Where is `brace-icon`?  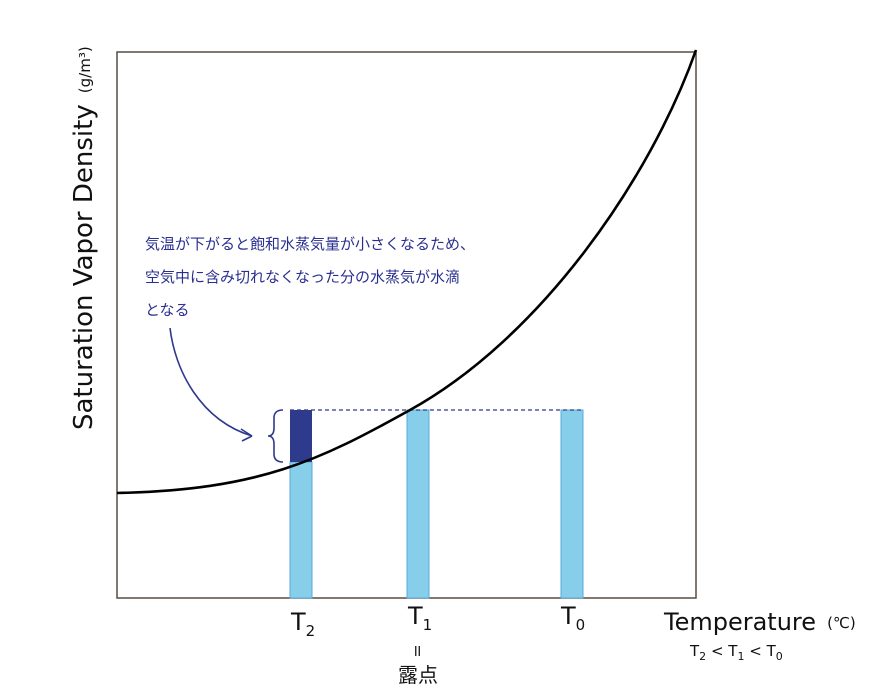
brace-icon is located at coordinates (275, 436).